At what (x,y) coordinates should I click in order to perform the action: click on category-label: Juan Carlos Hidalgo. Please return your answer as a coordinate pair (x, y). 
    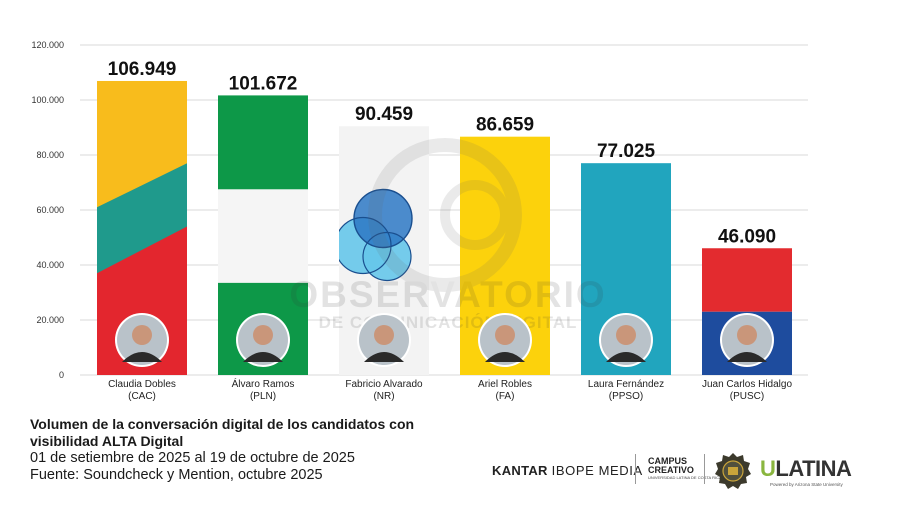
    Looking at the image, I should click on (747, 384).